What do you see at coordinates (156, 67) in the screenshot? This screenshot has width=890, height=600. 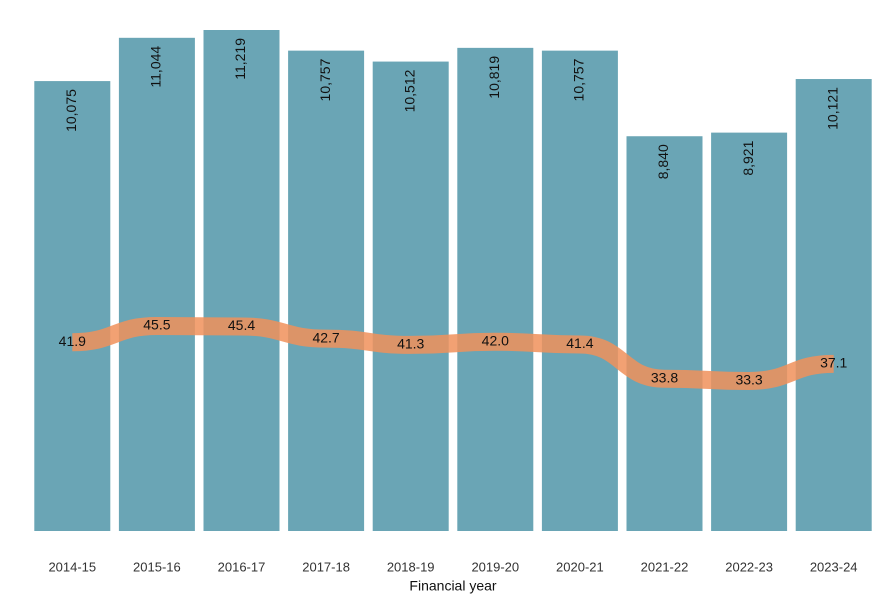 I see `bar-value-label: 11,044` at bounding box center [156, 67].